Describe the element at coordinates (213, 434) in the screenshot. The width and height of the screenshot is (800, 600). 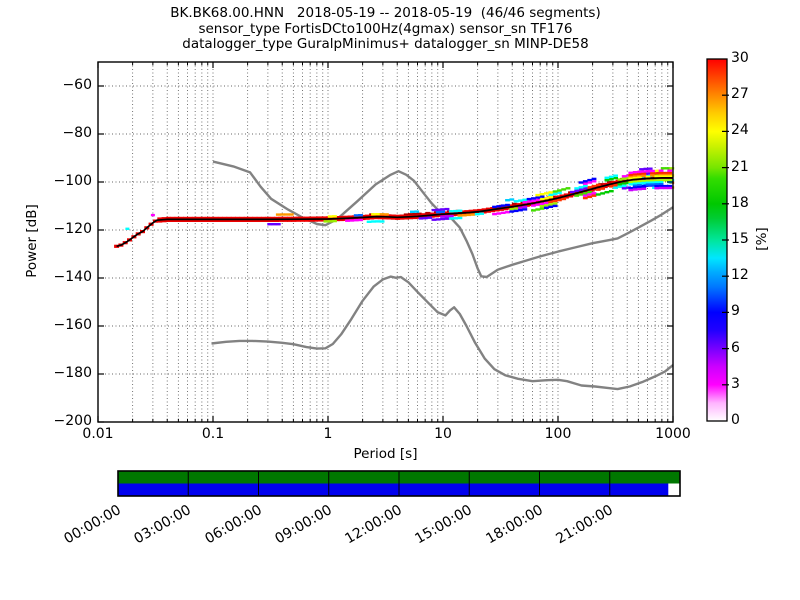
I see `x-tick-label: 0.1` at that location.